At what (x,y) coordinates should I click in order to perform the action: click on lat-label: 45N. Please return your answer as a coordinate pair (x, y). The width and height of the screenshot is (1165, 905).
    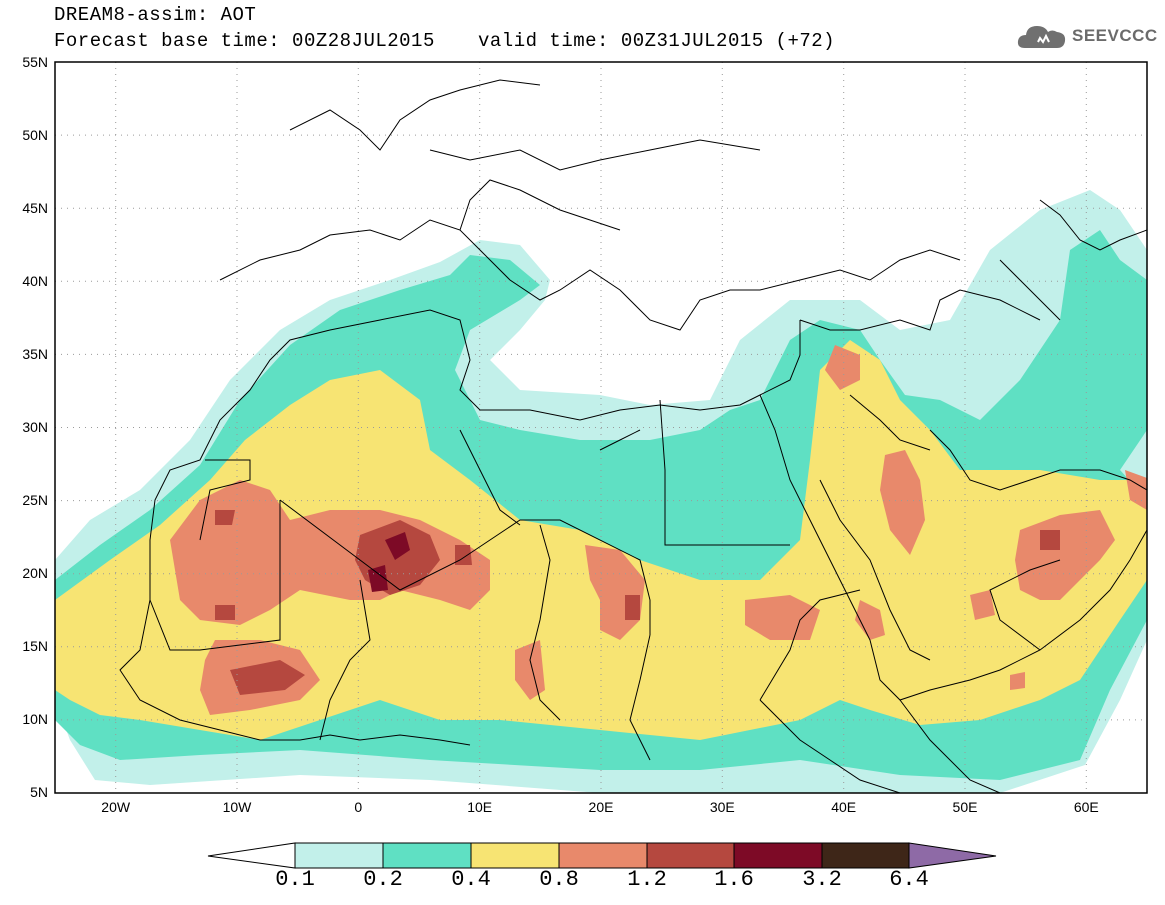
    Looking at the image, I should click on (35, 208).